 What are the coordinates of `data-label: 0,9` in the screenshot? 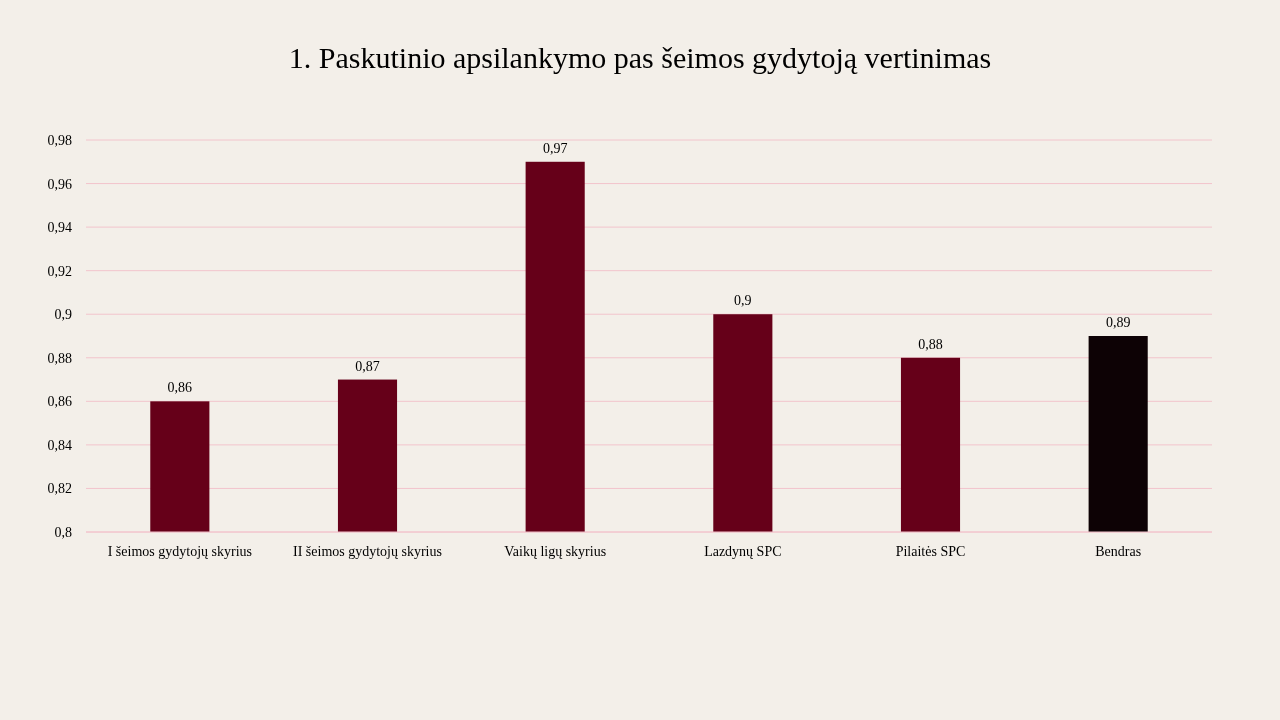 It's located at (743, 301).